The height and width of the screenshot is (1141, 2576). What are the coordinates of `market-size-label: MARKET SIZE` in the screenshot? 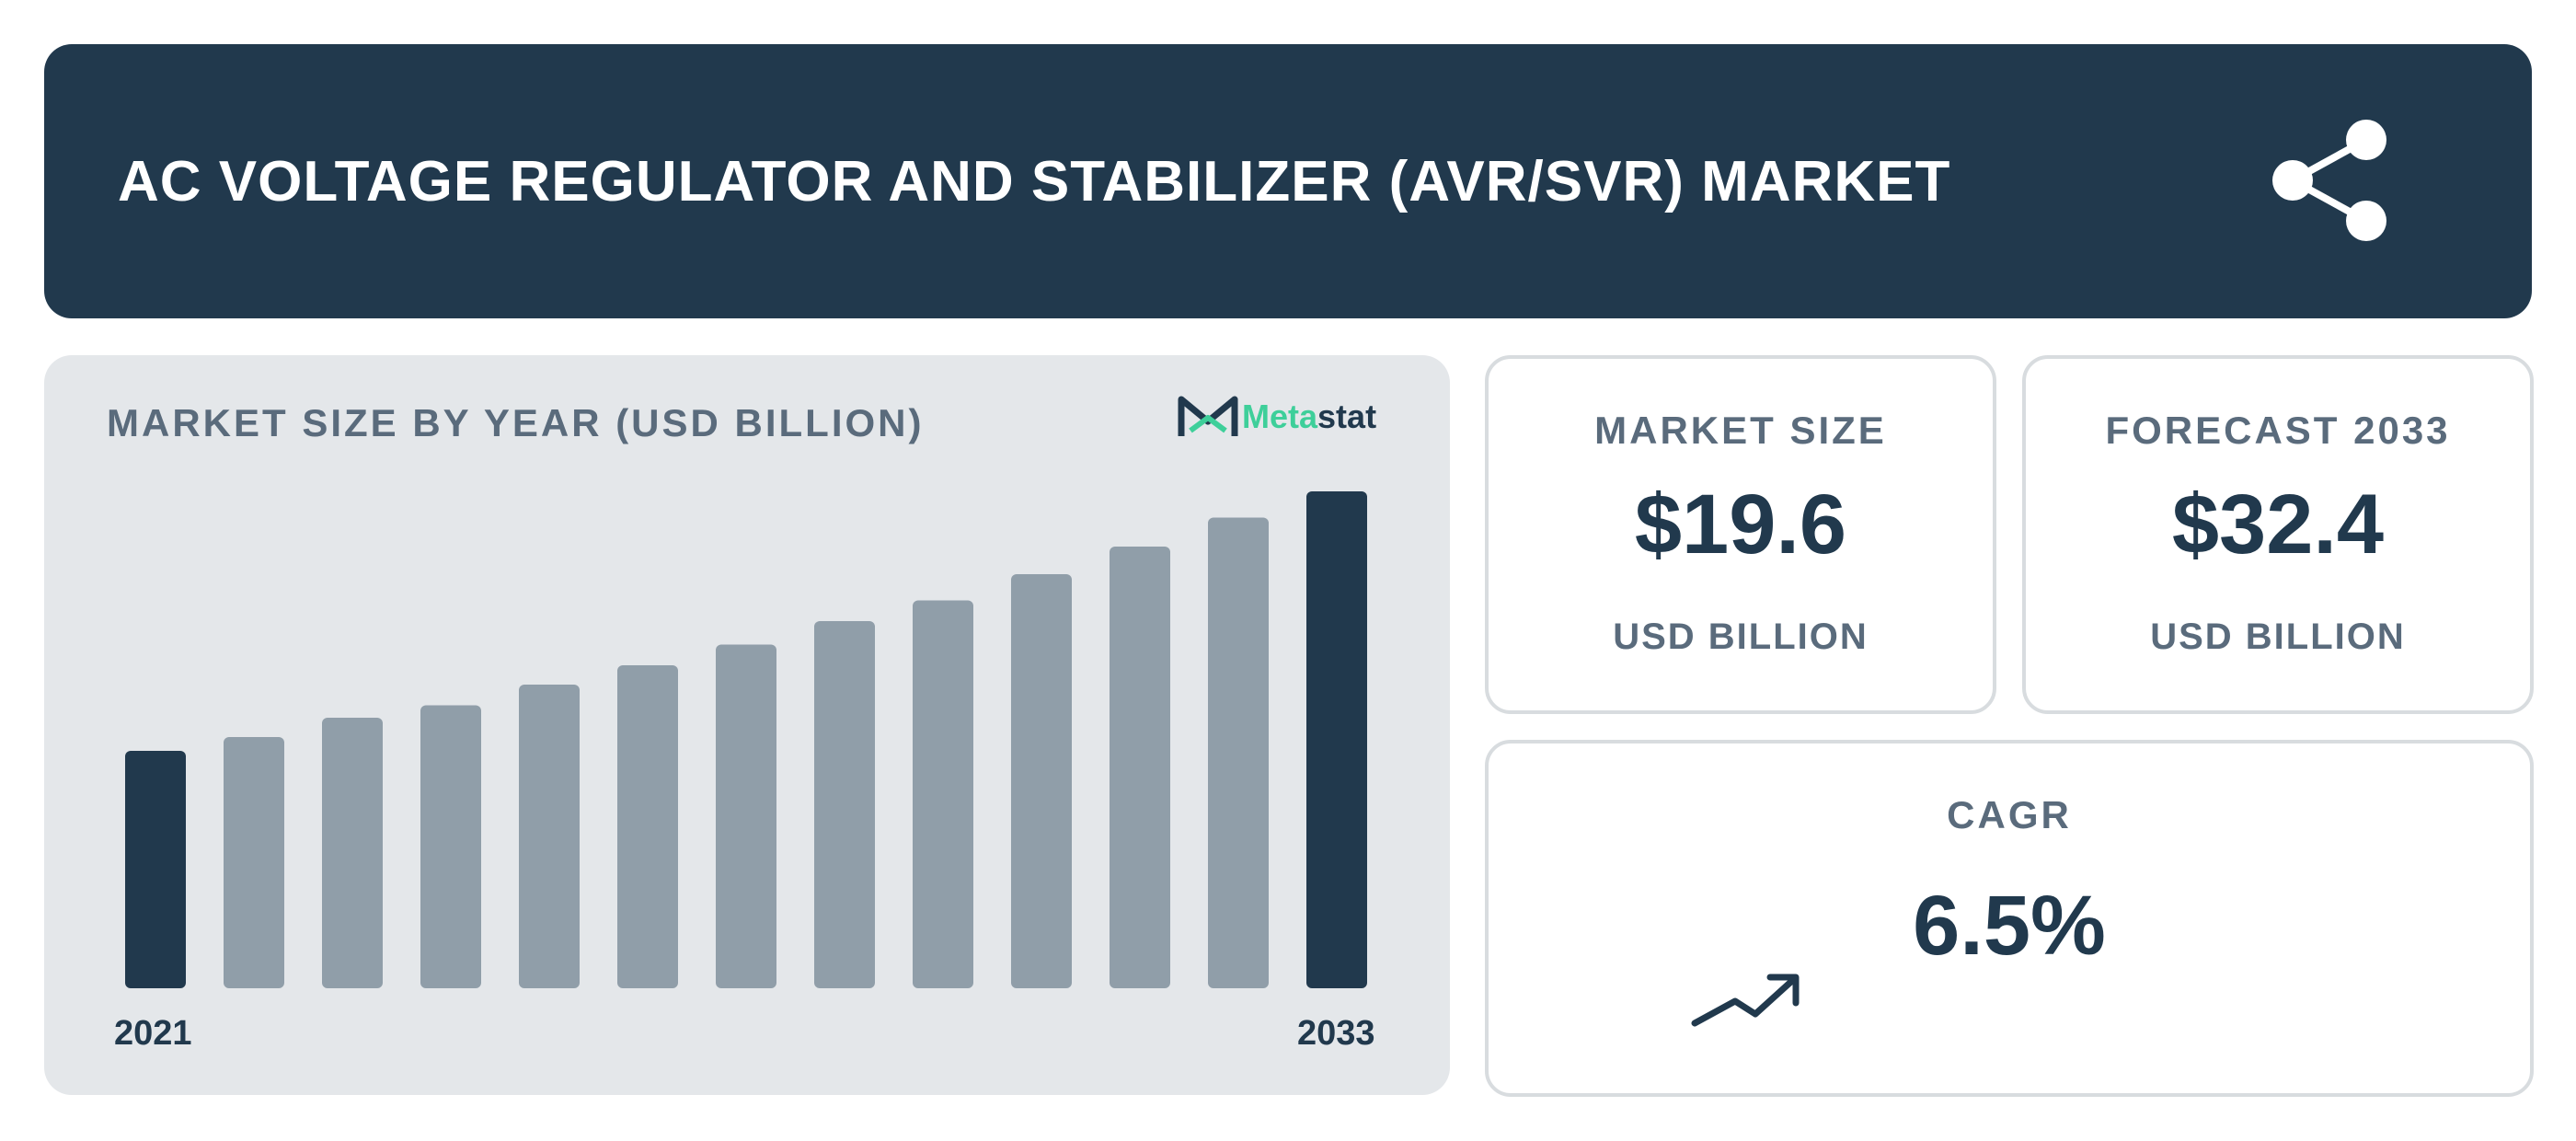 It's located at (1740, 431).